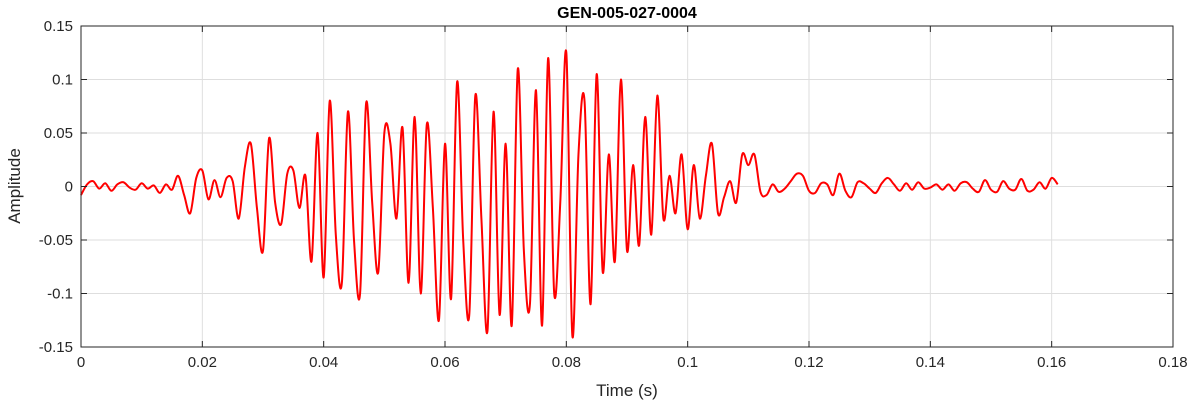 The height and width of the screenshot is (404, 1193). Describe the element at coordinates (14, 186) in the screenshot. I see `y-axis-label: Amplitude` at that location.